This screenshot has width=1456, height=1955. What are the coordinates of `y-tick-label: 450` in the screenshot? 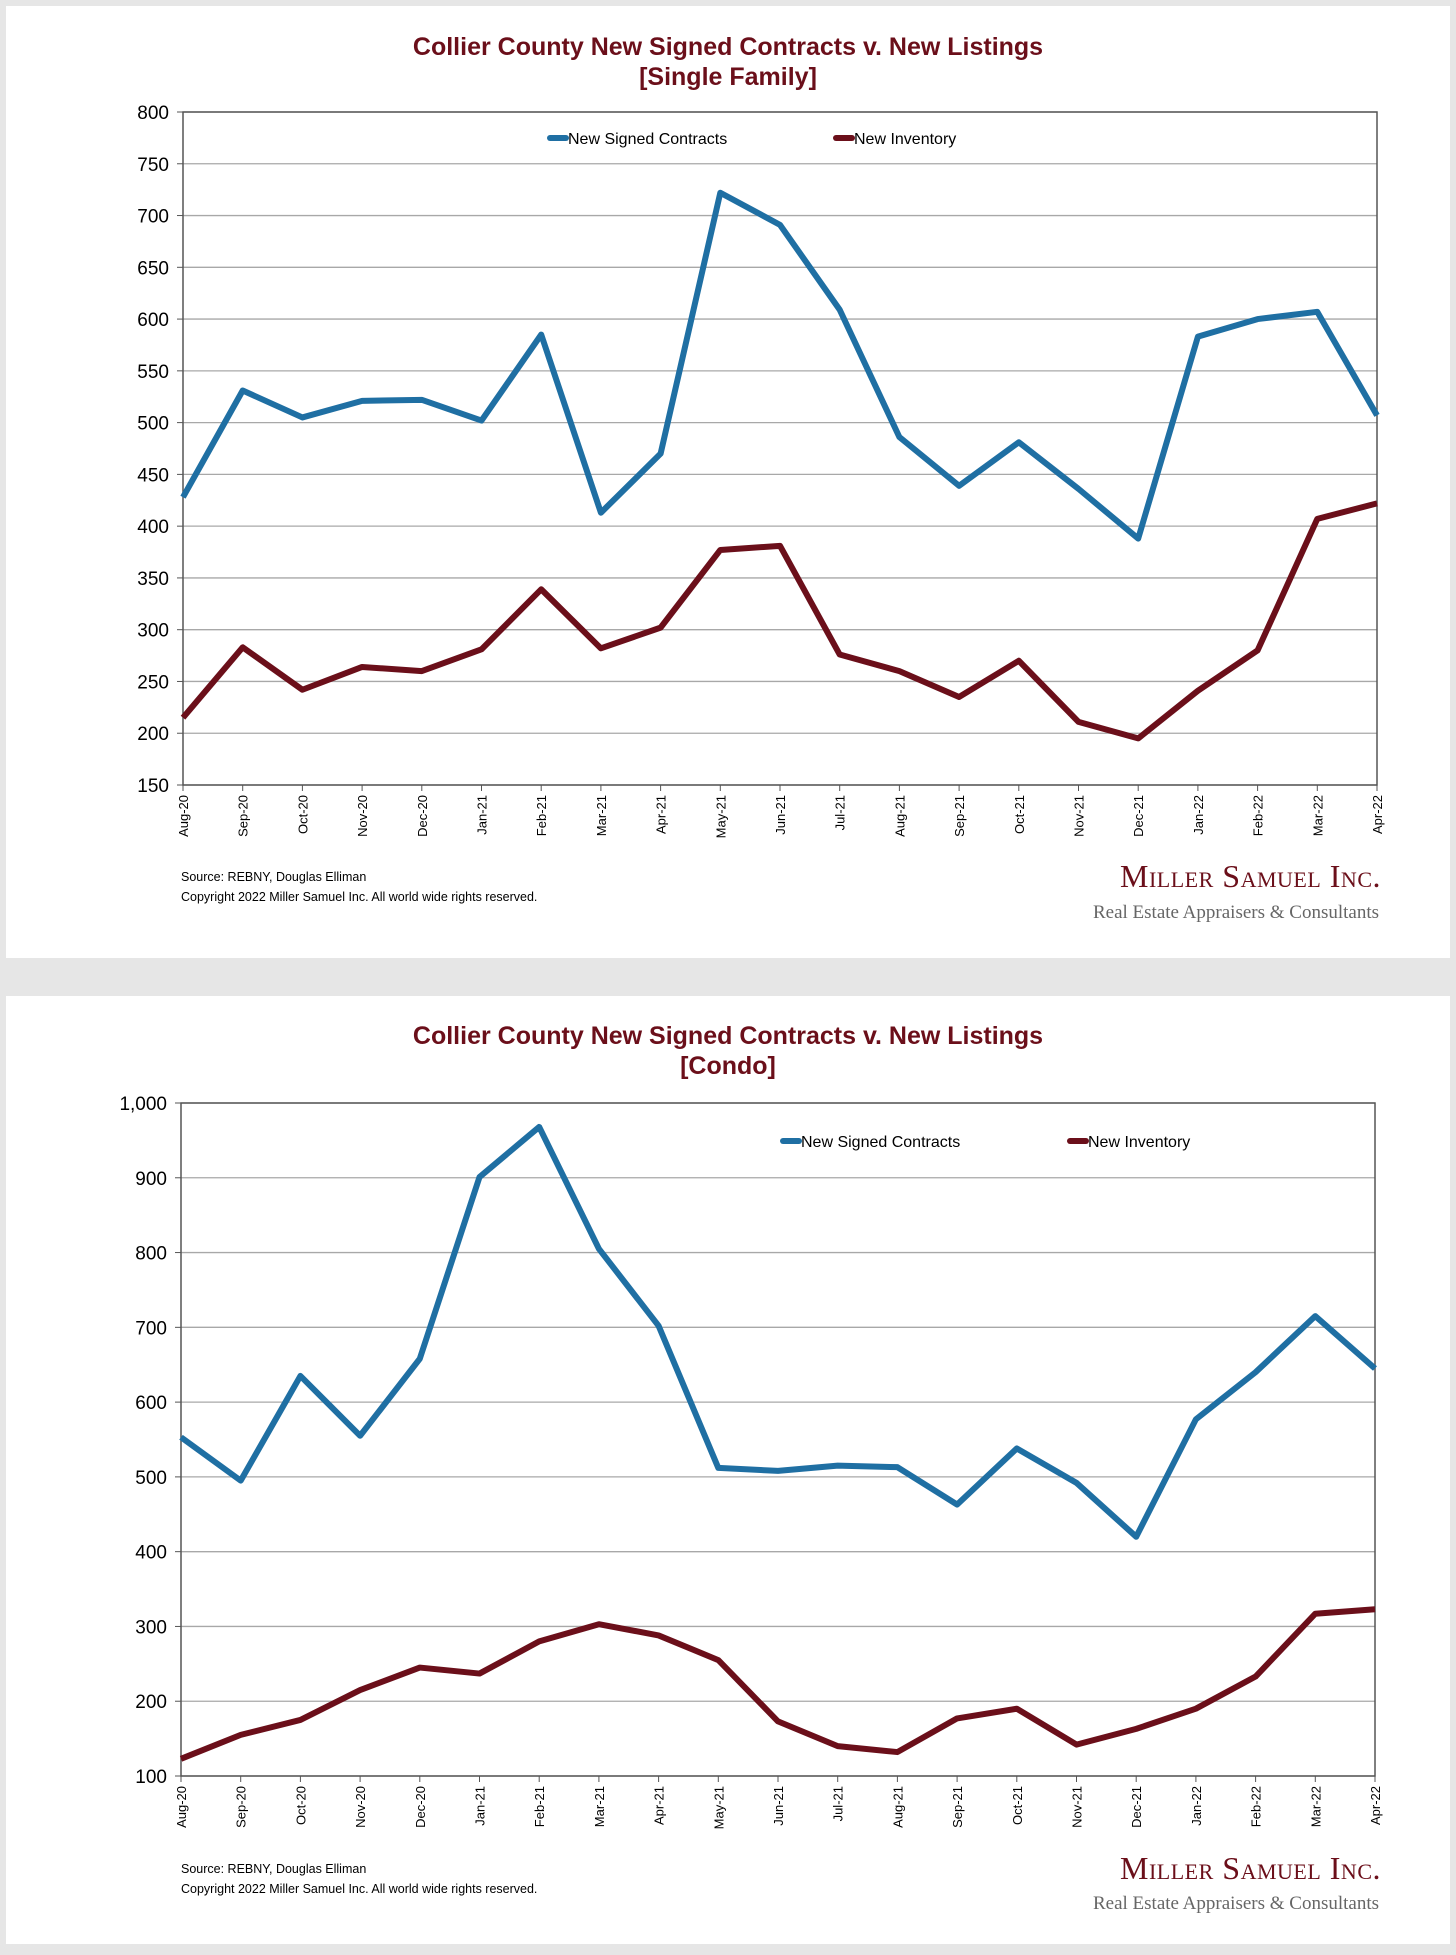 It's located at (153, 475).